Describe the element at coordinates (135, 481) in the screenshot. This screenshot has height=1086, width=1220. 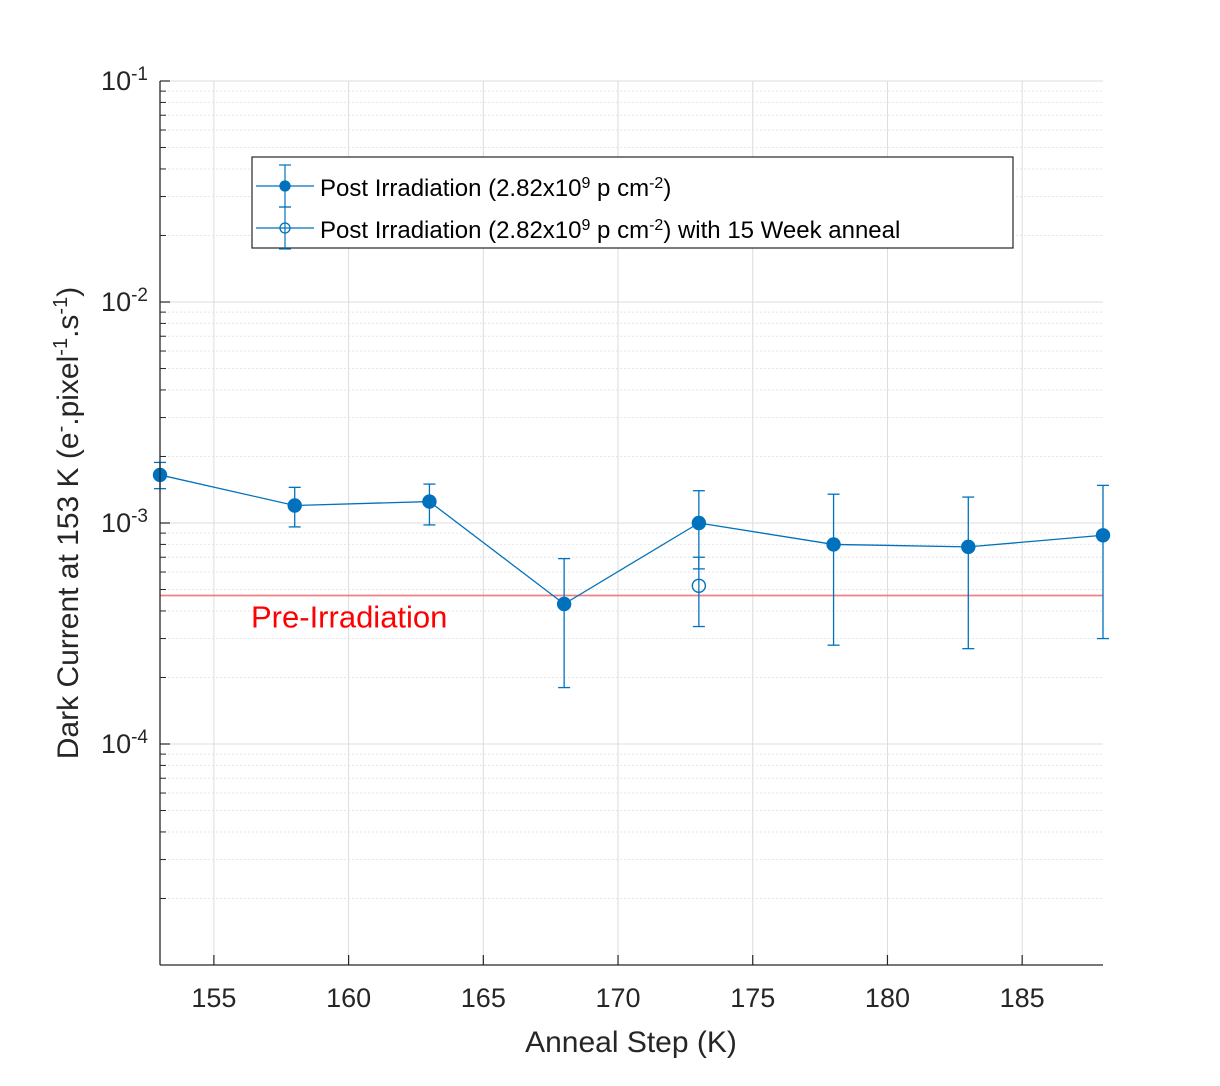
I see `y-axis-ticks: 10⁻⁴ 10⁻³ 10⁻² 10⁻¹` at that location.